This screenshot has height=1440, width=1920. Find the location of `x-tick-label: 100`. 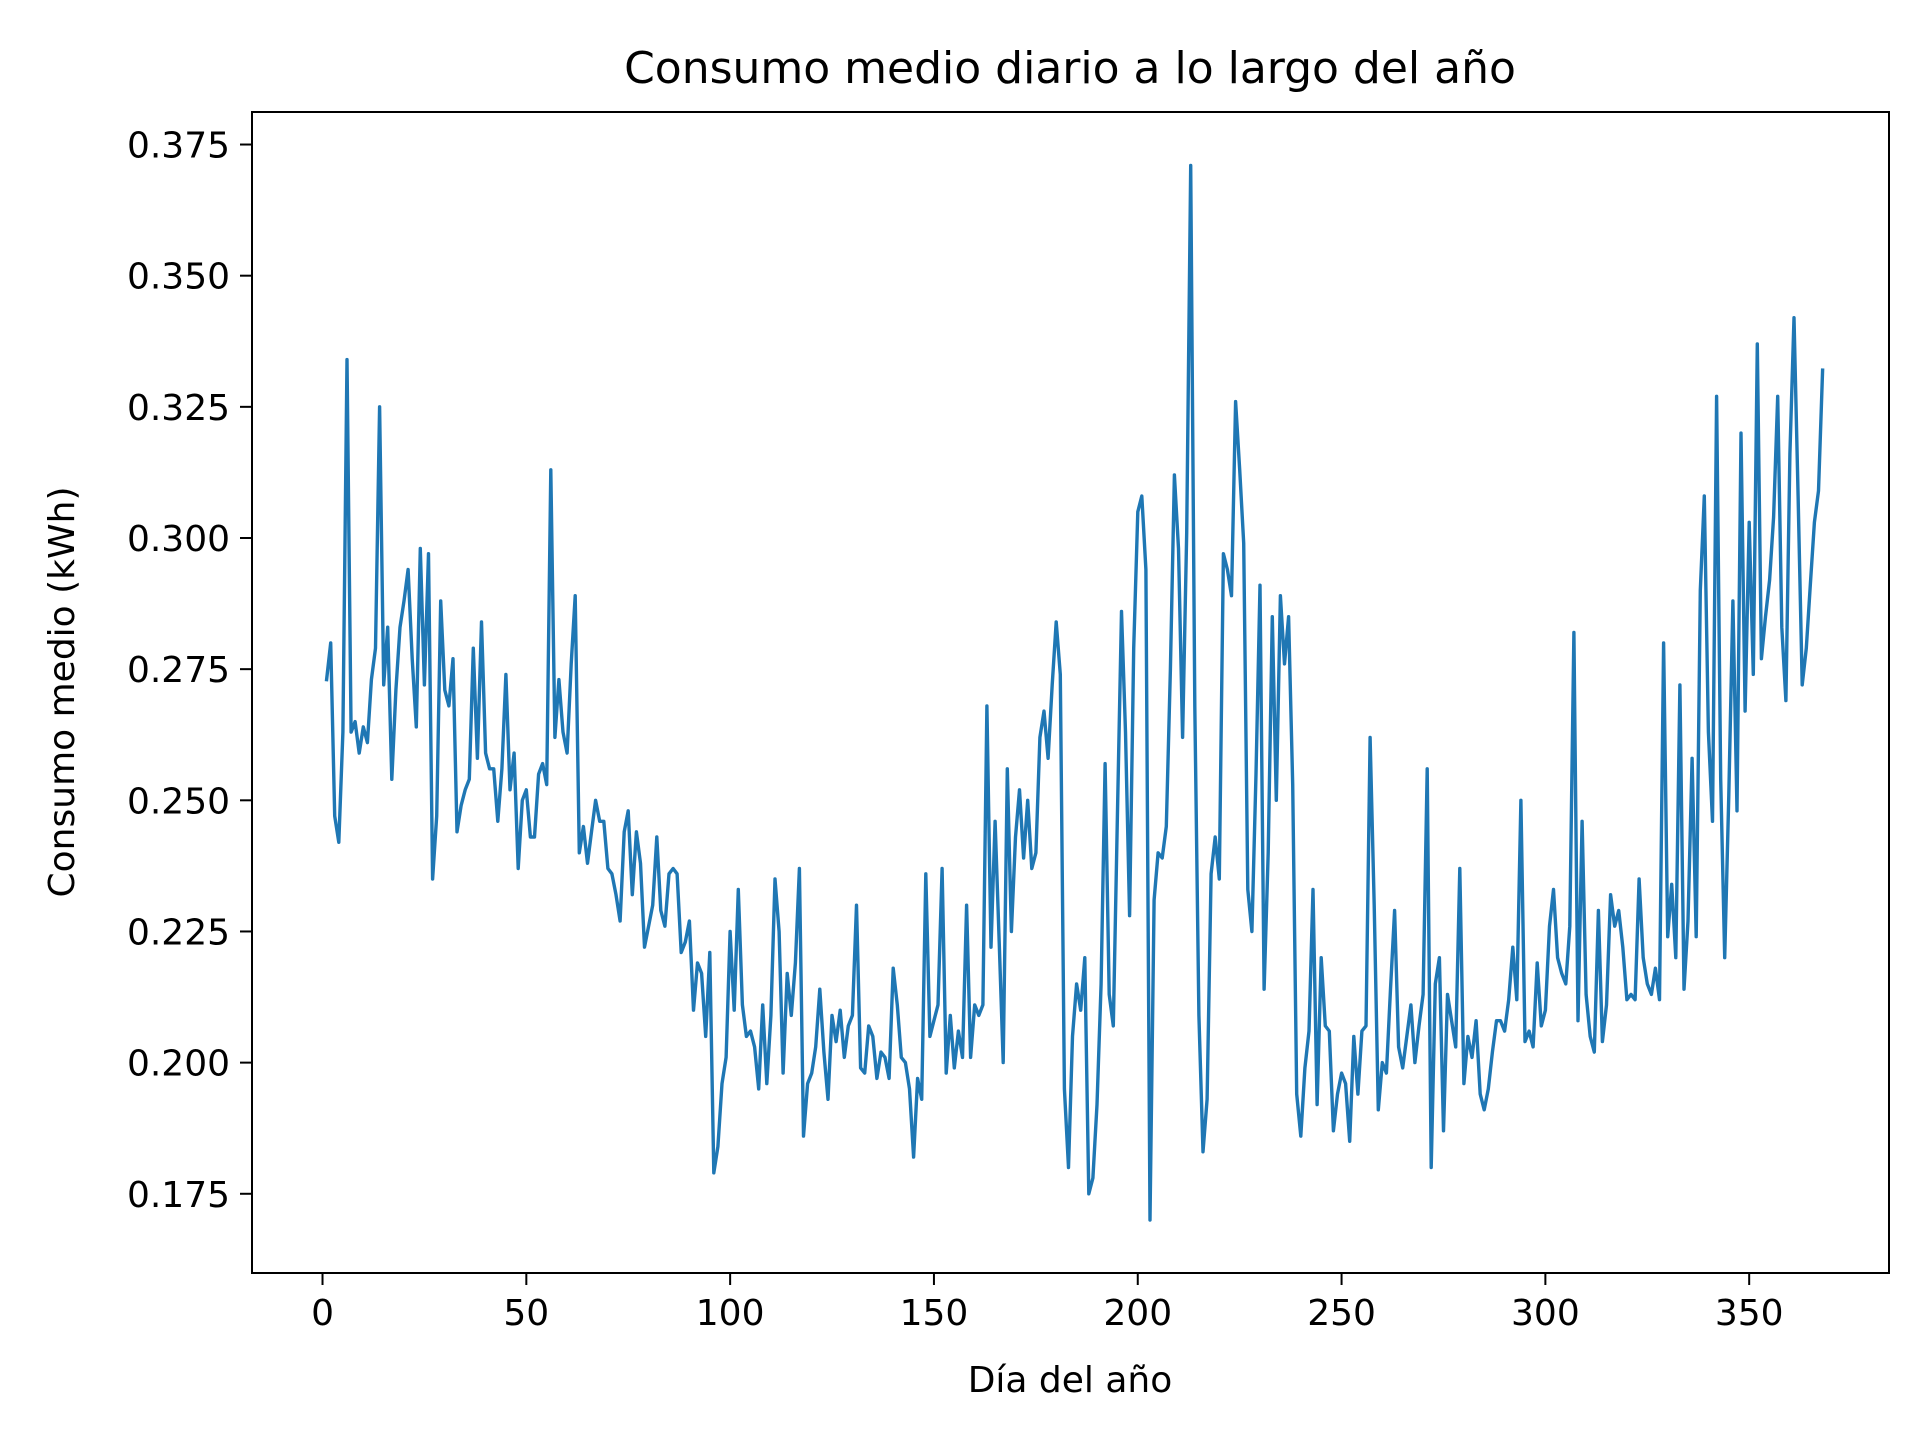

x-tick-label: 100 is located at coordinates (730, 1313).